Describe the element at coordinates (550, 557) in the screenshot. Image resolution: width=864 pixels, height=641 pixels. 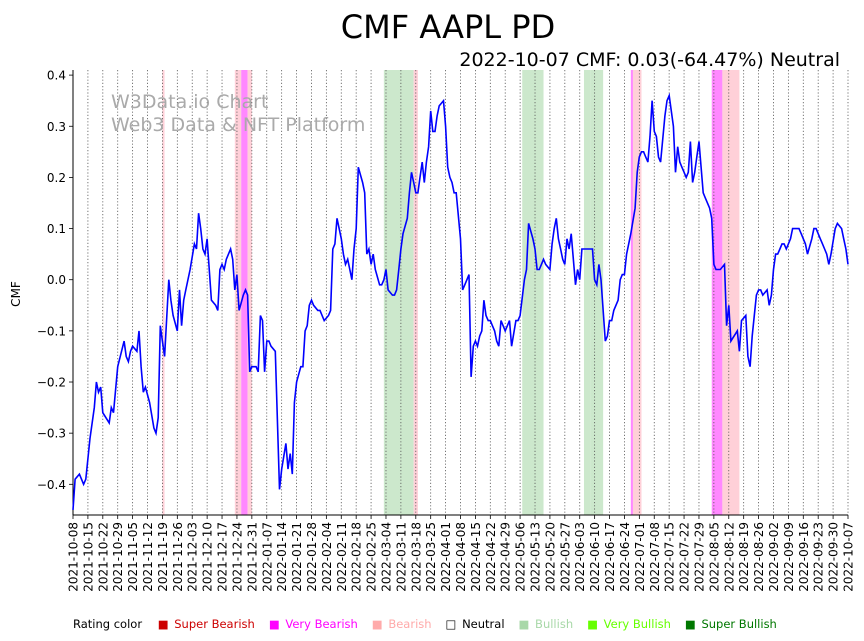
I see `x-tick-label: 2022-05-20` at that location.